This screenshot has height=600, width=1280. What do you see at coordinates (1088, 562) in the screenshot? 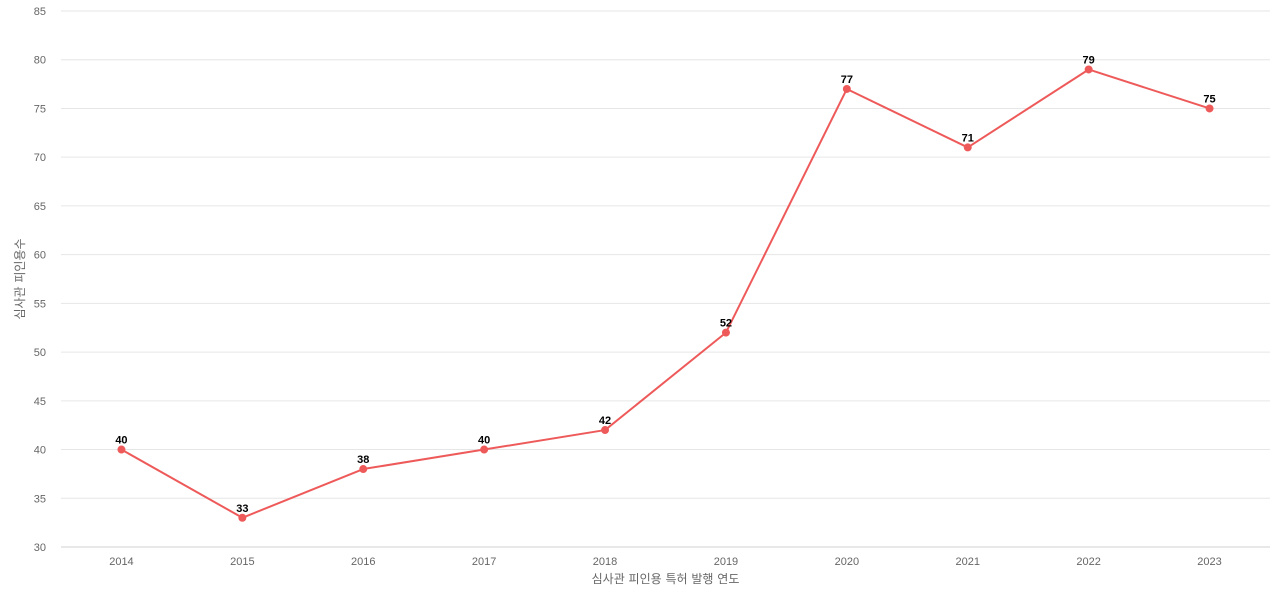
I see `x-tick-label: 2022` at bounding box center [1088, 562].